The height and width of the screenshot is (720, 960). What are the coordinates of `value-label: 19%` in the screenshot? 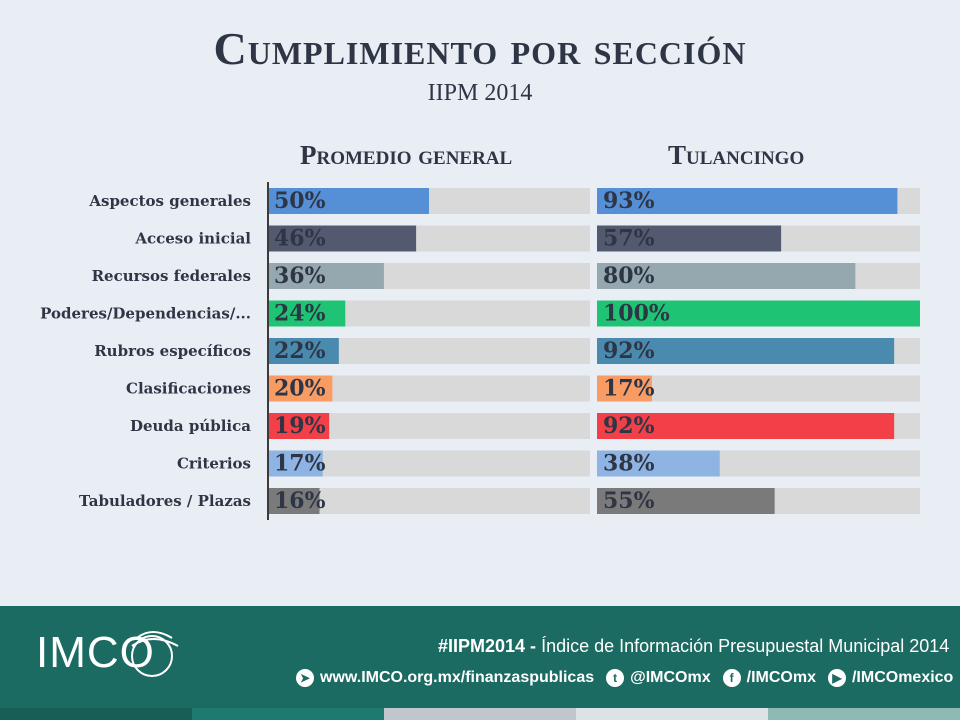 It's located at (300, 426).